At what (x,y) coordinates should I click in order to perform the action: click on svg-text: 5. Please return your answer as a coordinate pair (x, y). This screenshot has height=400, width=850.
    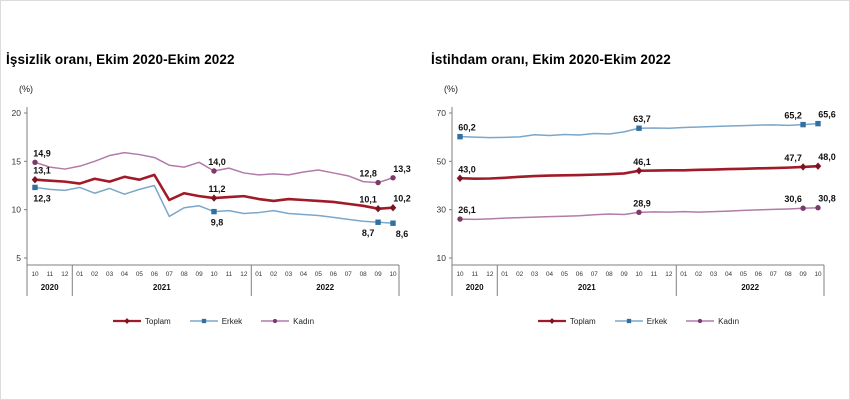
    Looking at the image, I should click on (18, 258).